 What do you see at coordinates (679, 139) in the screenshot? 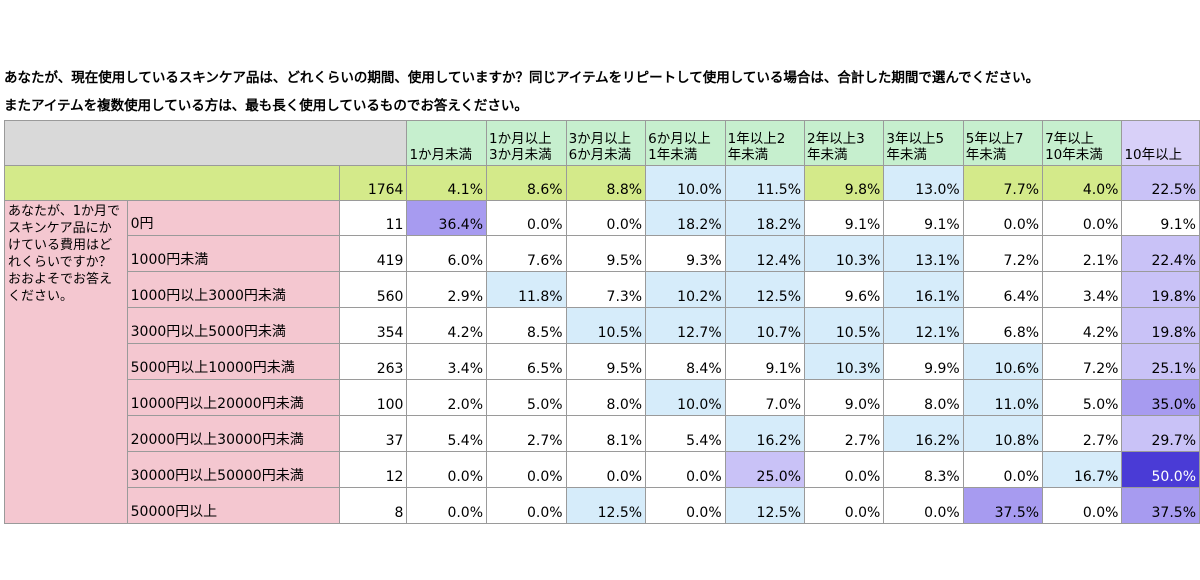
I see `column-header-line: 6か月以上` at bounding box center [679, 139].